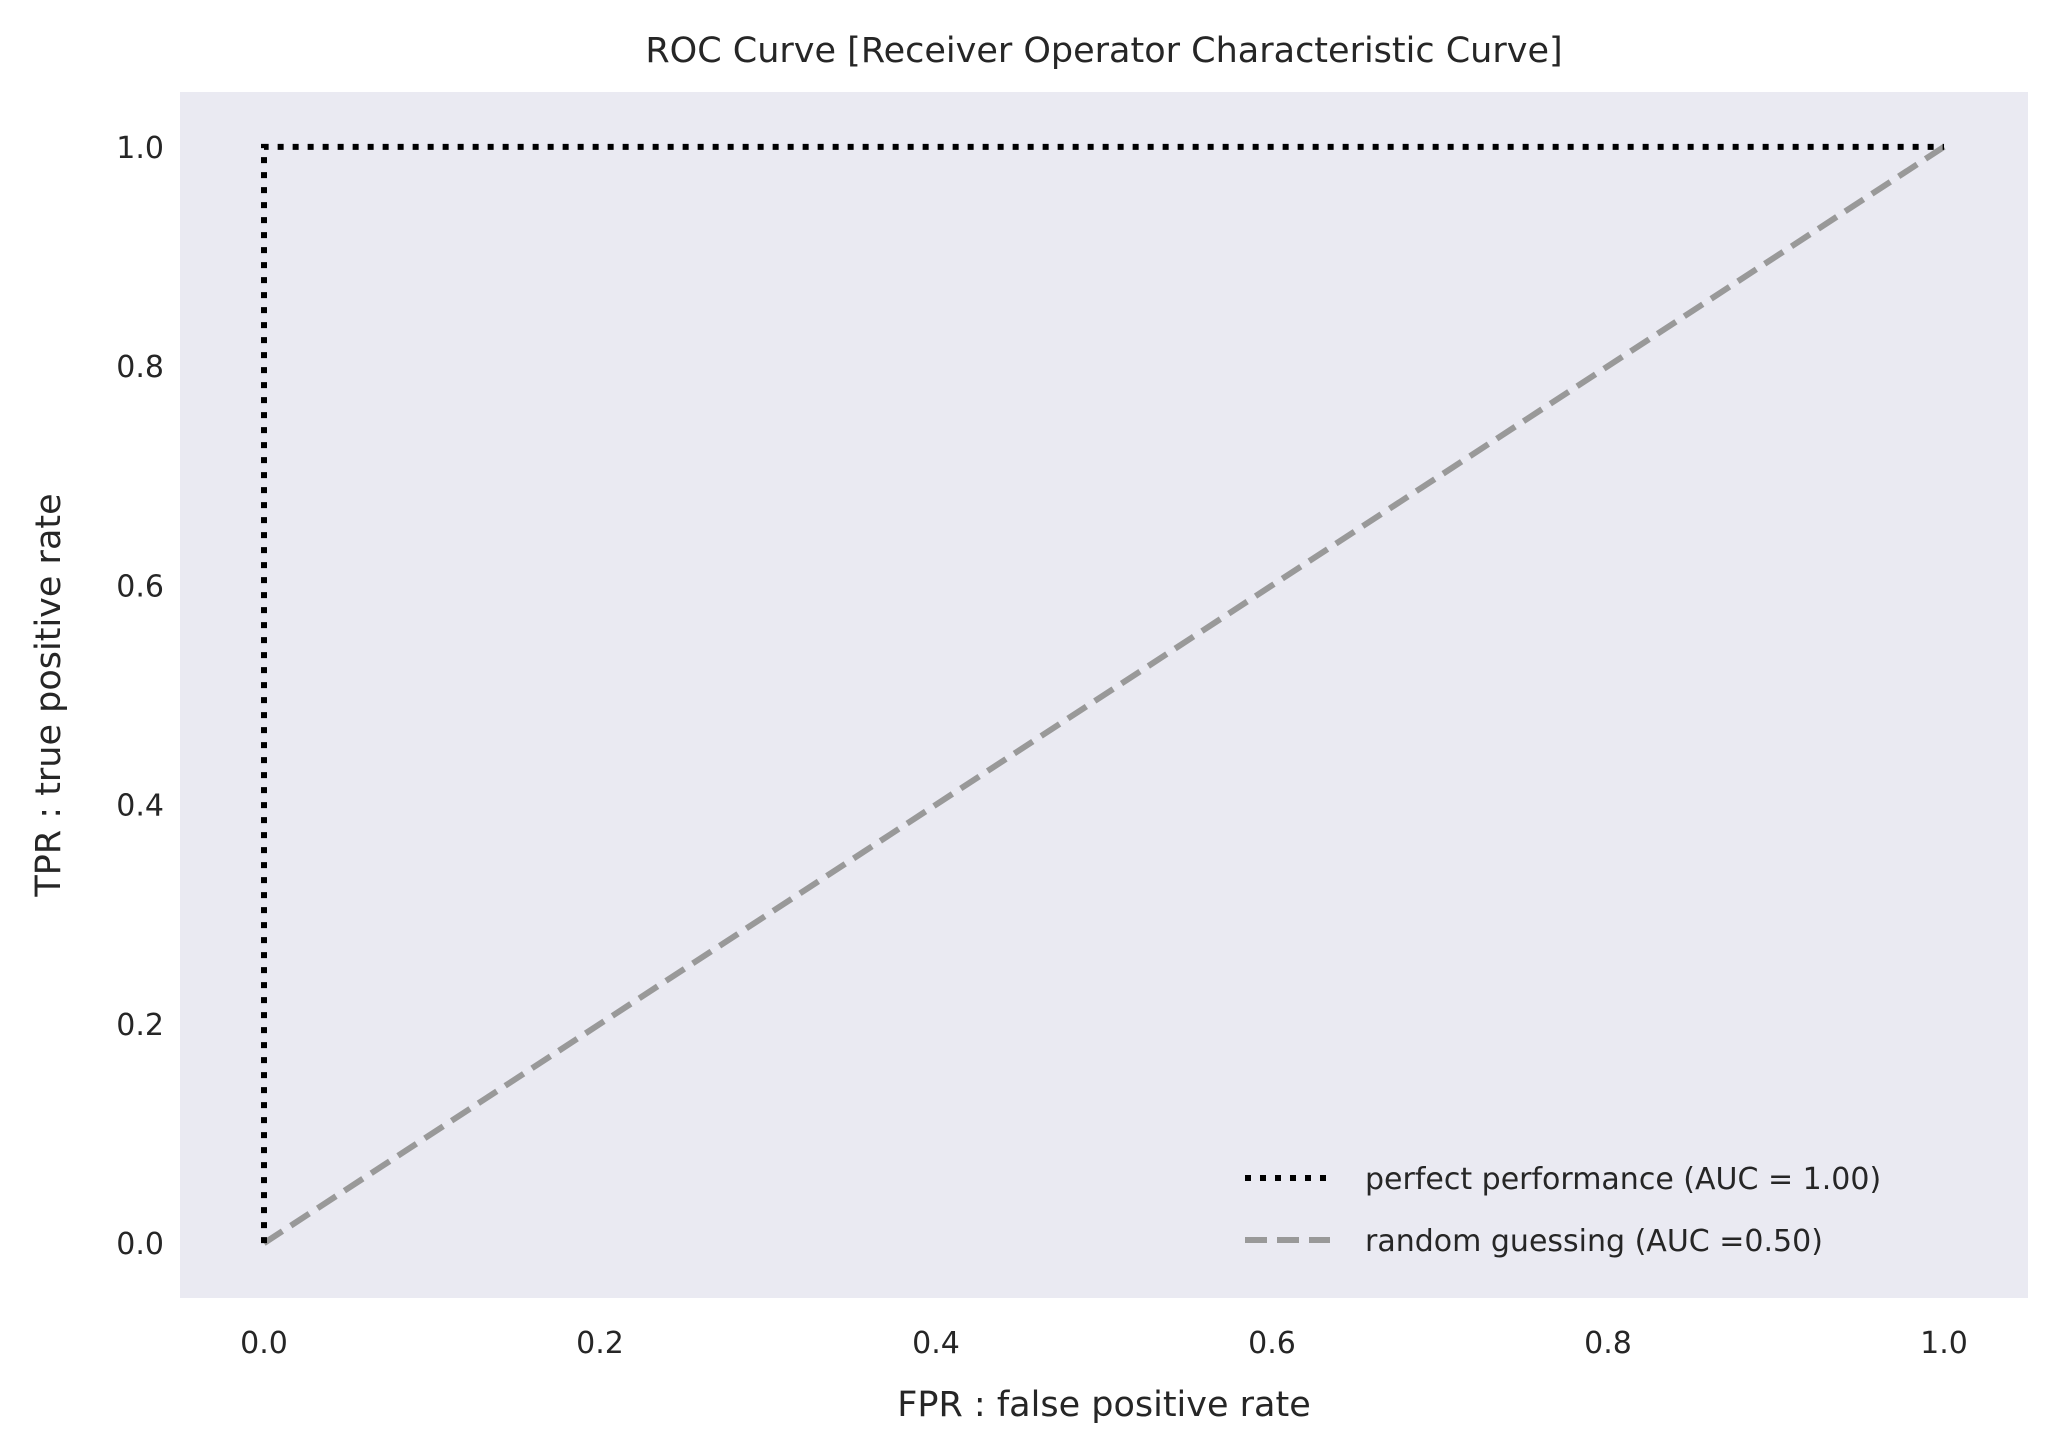  I want to click on y-tick-label: 1.0, so click(140, 148).